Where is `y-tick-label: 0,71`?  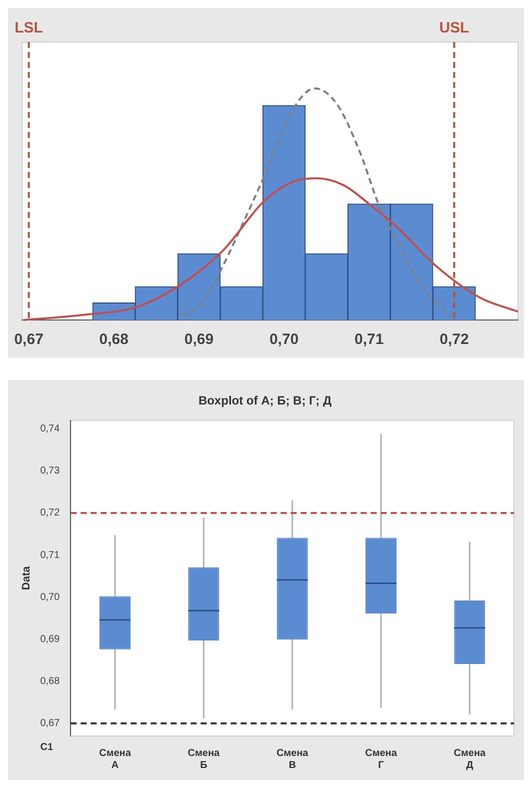
y-tick-label: 0,71 is located at coordinates (50, 555).